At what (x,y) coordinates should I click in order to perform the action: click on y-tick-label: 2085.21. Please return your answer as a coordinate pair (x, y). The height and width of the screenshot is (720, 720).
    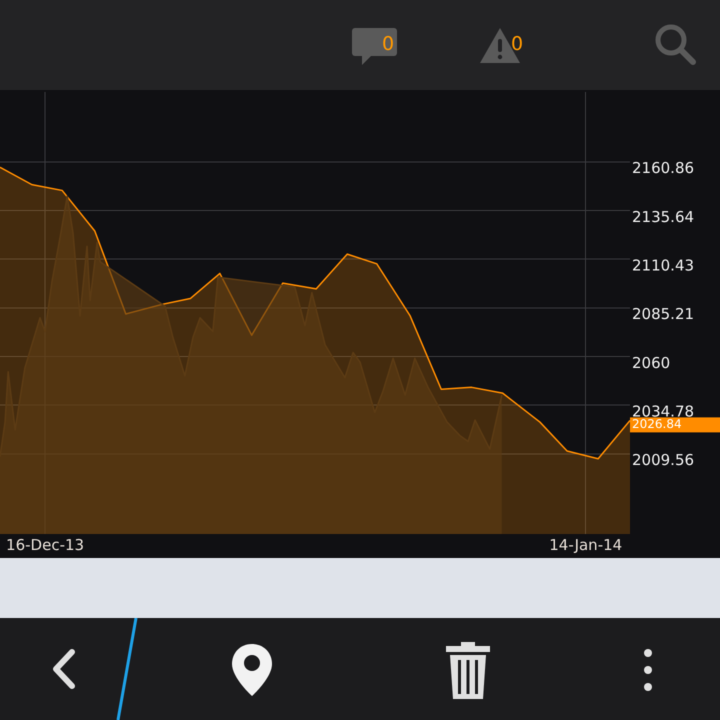
    Looking at the image, I should click on (663, 314).